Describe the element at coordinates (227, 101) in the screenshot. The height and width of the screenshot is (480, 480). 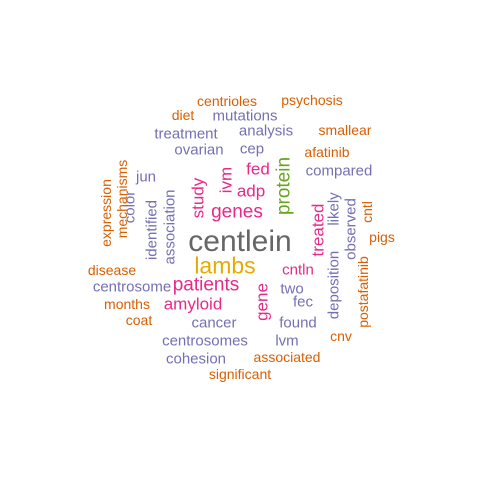
I see `word-centrioles: centrioles` at that location.